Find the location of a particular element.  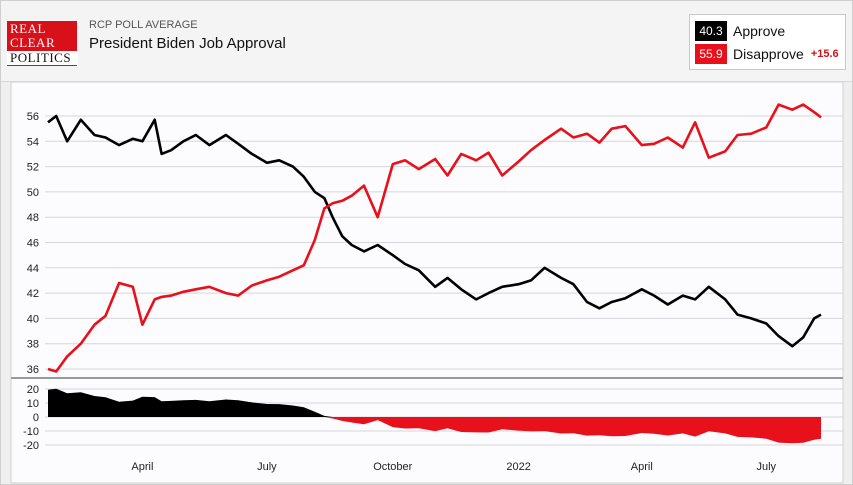

main-y-axis: 36 38 40 42 44 46 48 50 52 54 56 is located at coordinates (33, 243).